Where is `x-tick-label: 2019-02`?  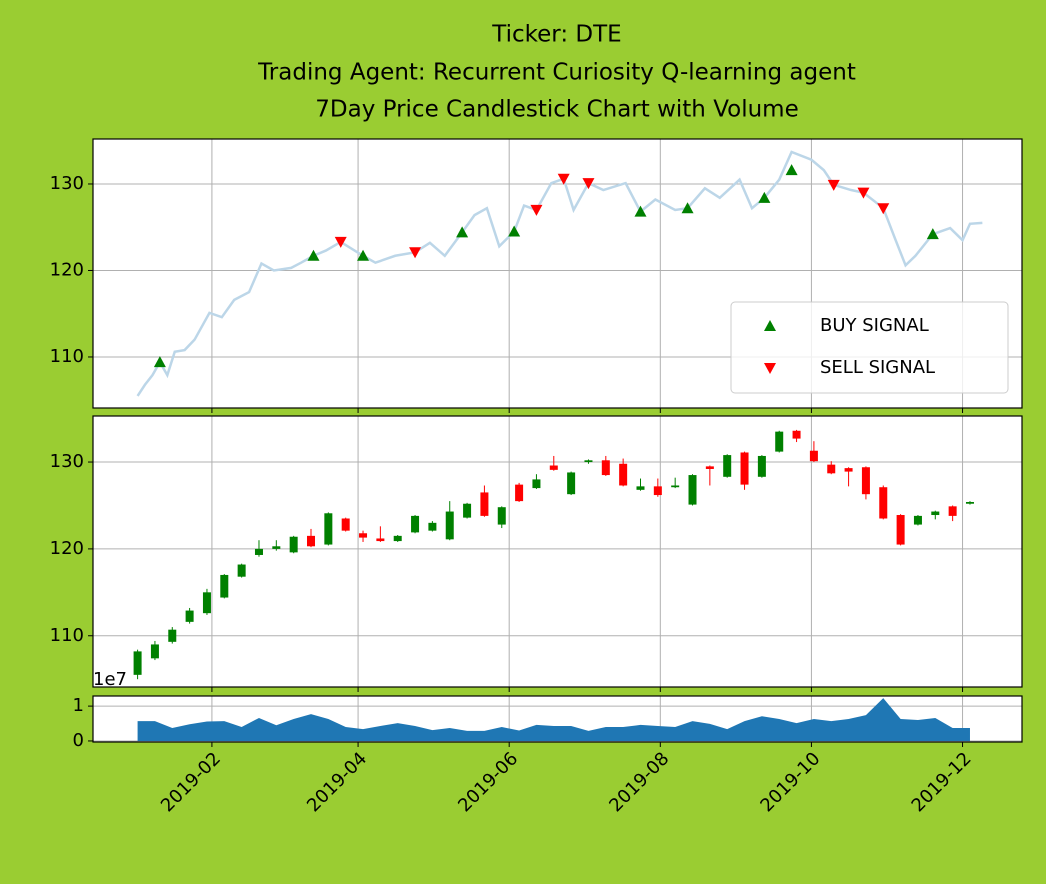 x-tick-label: 2019-02 is located at coordinates (191, 782).